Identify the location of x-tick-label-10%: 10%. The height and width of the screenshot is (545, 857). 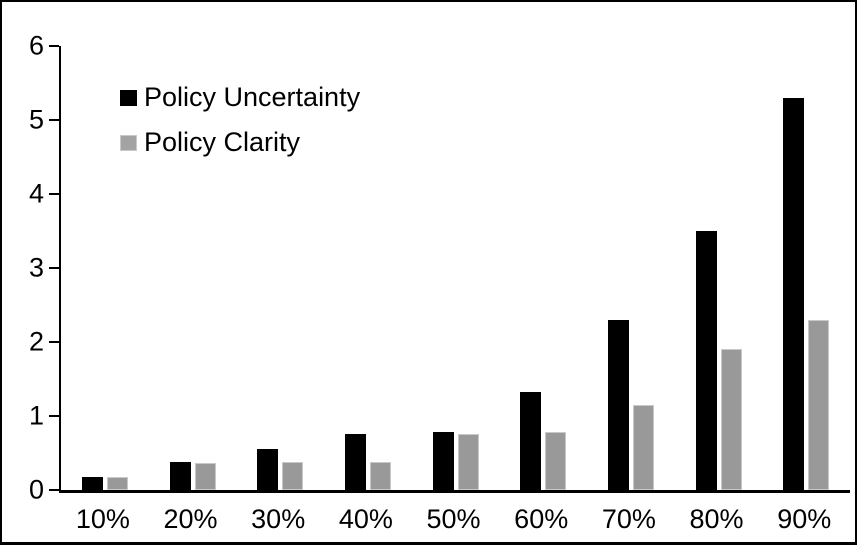
(102, 519).